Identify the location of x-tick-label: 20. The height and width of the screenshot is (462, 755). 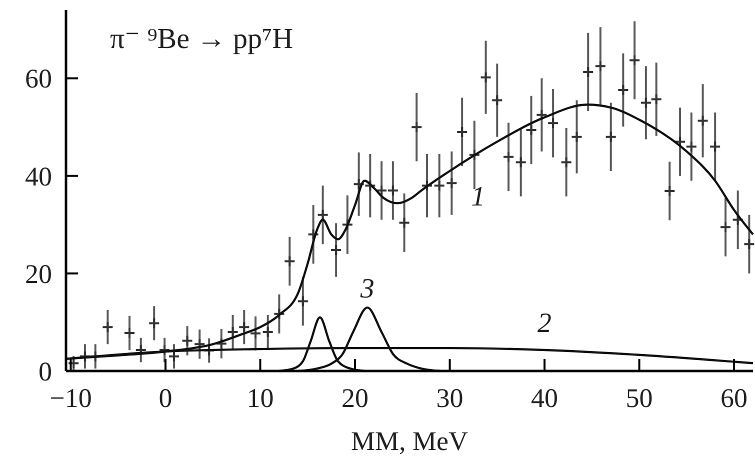
(355, 398).